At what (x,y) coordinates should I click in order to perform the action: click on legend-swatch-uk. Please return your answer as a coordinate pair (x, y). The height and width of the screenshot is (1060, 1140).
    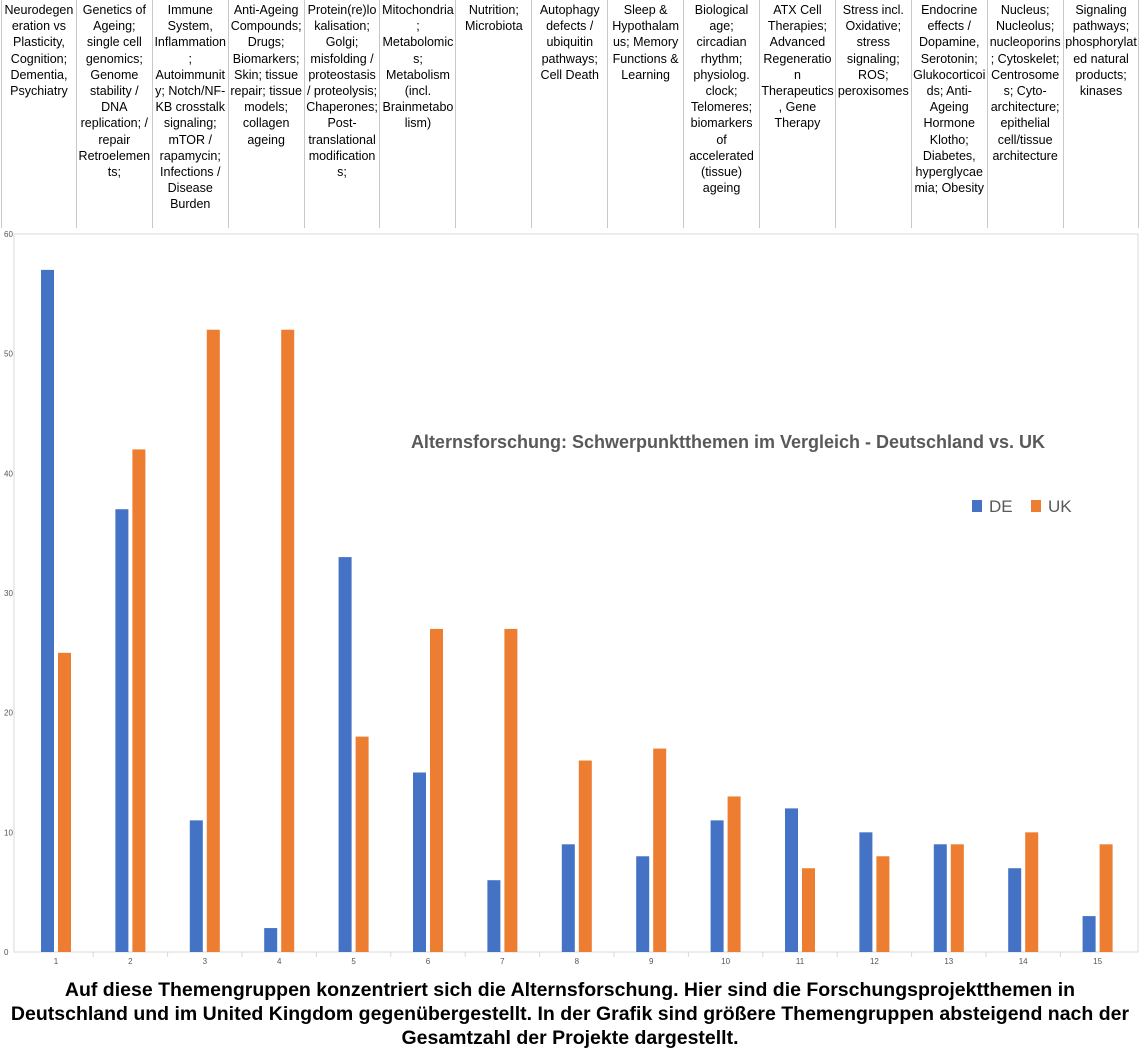
    Looking at the image, I should click on (1036, 506).